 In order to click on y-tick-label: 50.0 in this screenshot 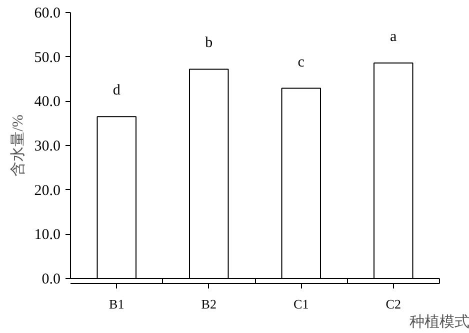, I will do `click(47, 58)`.